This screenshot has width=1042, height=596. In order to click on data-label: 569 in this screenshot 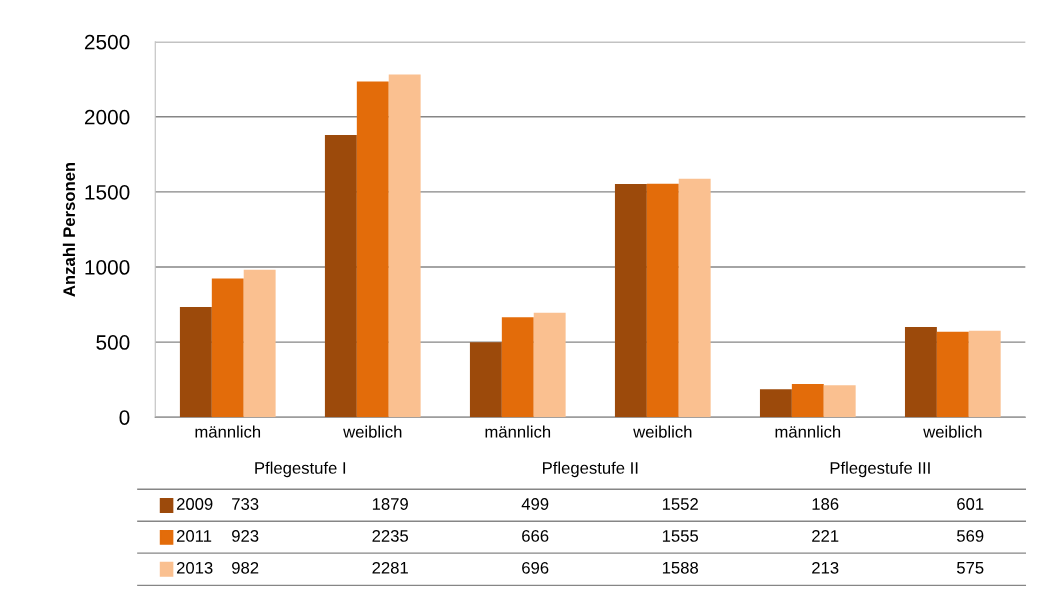, I will do `click(970, 536)`.